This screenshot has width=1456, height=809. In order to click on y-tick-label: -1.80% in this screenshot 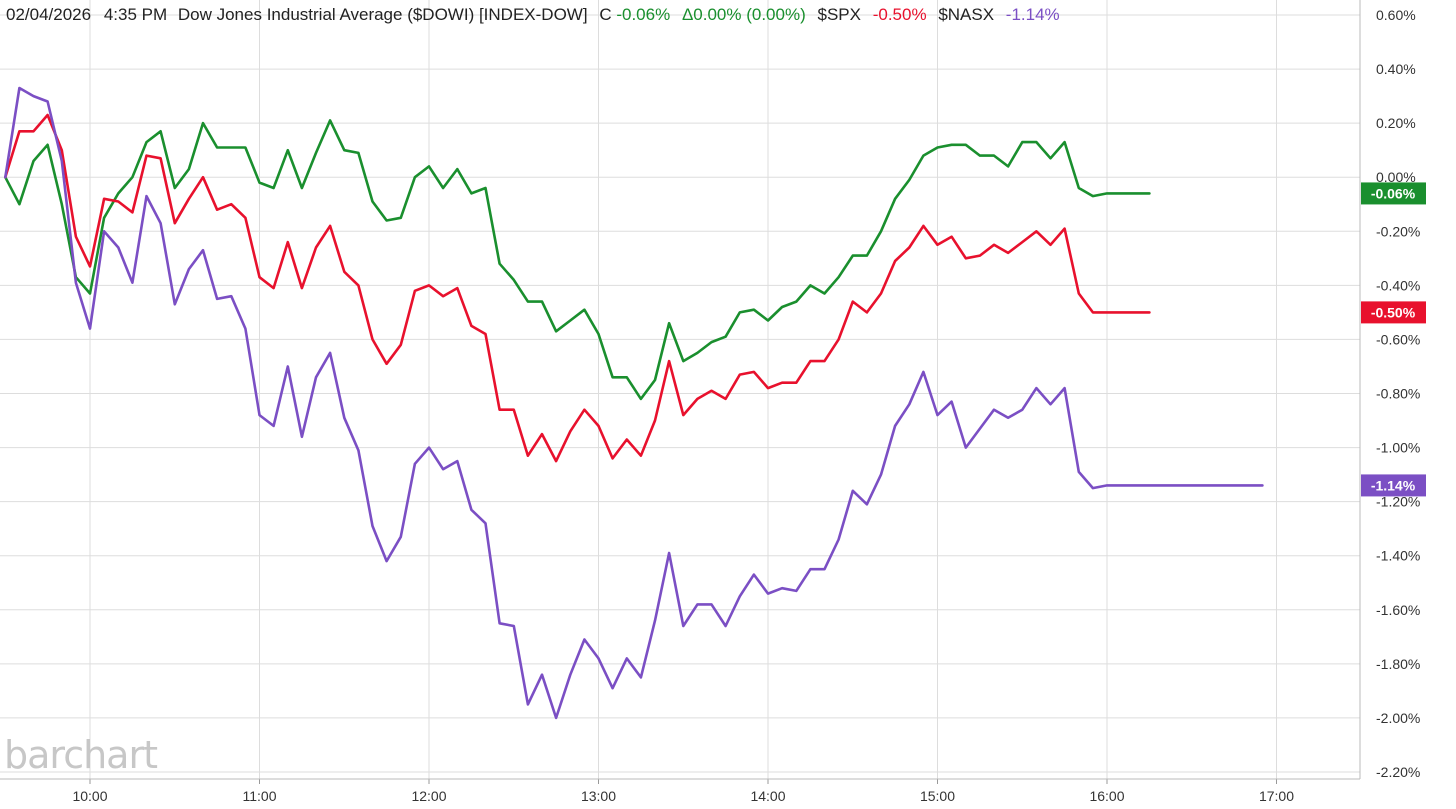, I will do `click(1398, 664)`.